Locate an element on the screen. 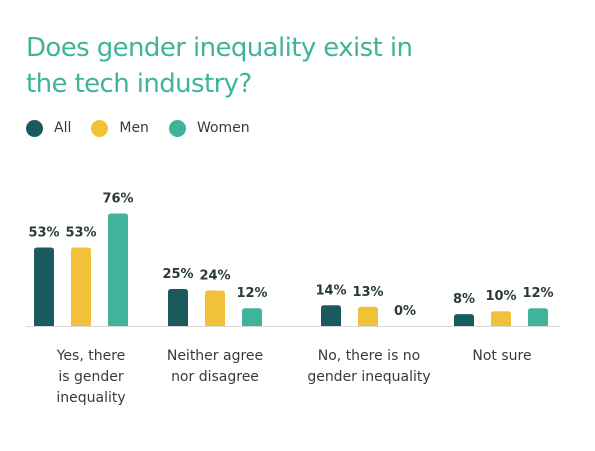 Image resolution: width=595 pixels, height=451 pixels. value-label-neither-men: 24% is located at coordinates (214, 275).